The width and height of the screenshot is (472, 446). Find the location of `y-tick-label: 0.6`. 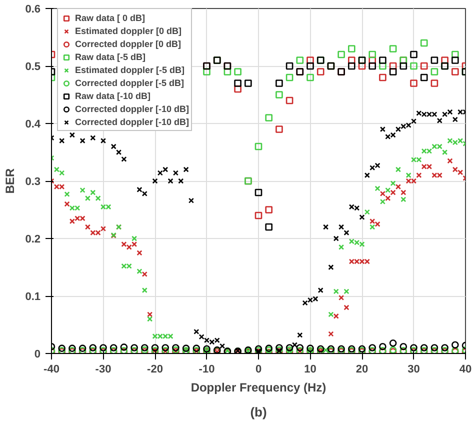

y-tick-label: 0.6 is located at coordinates (33, 10).